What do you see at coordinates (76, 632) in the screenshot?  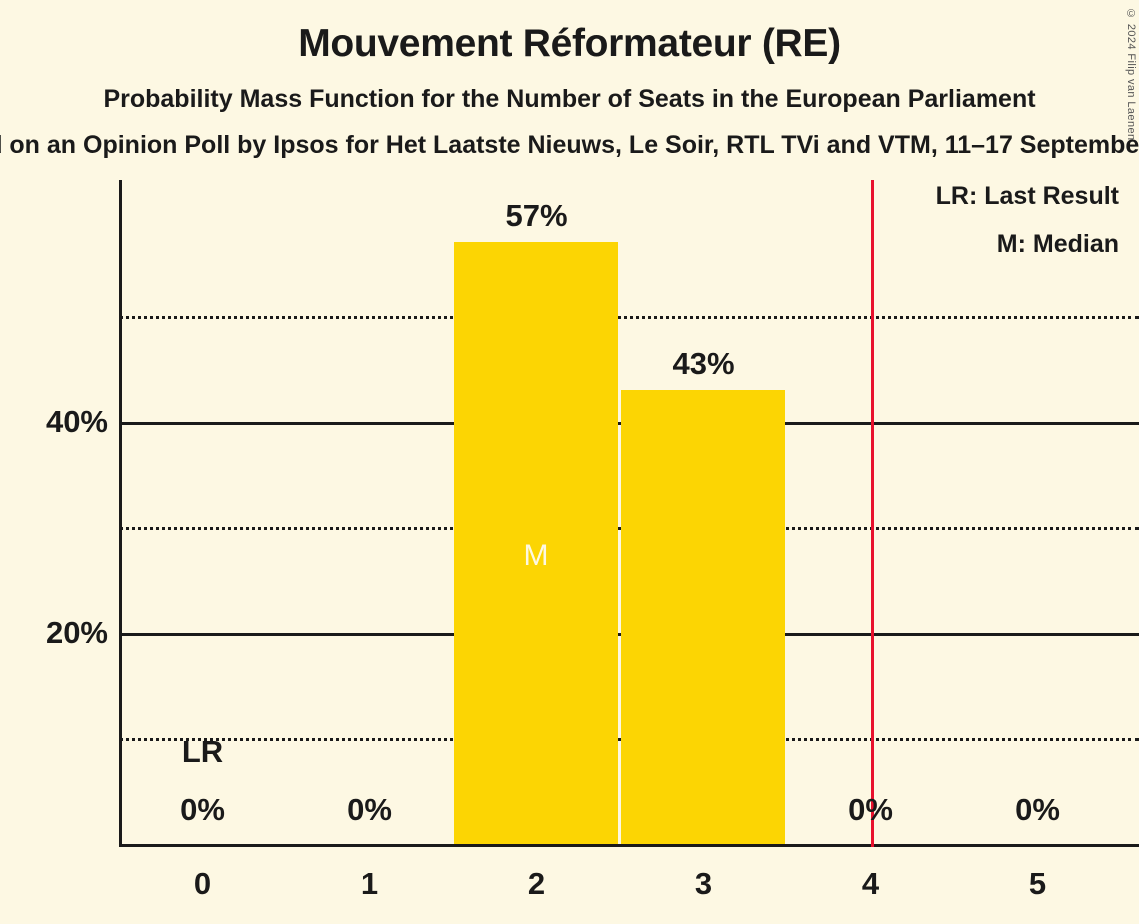 I see `y-axis-tick-label: 20%` at bounding box center [76, 632].